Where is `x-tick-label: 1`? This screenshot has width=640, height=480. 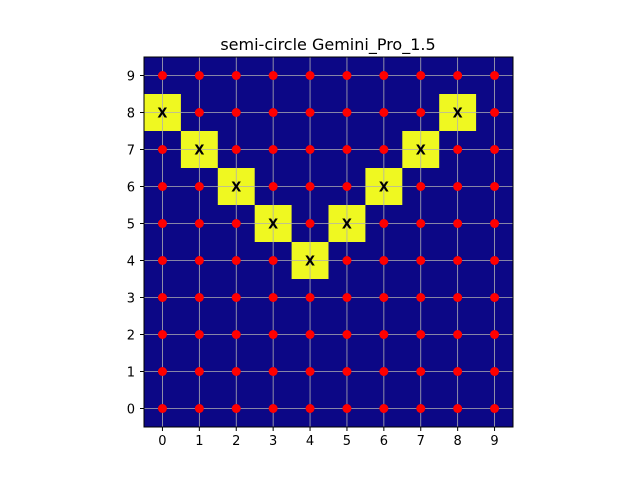 x-tick-label: 1 is located at coordinates (199, 441).